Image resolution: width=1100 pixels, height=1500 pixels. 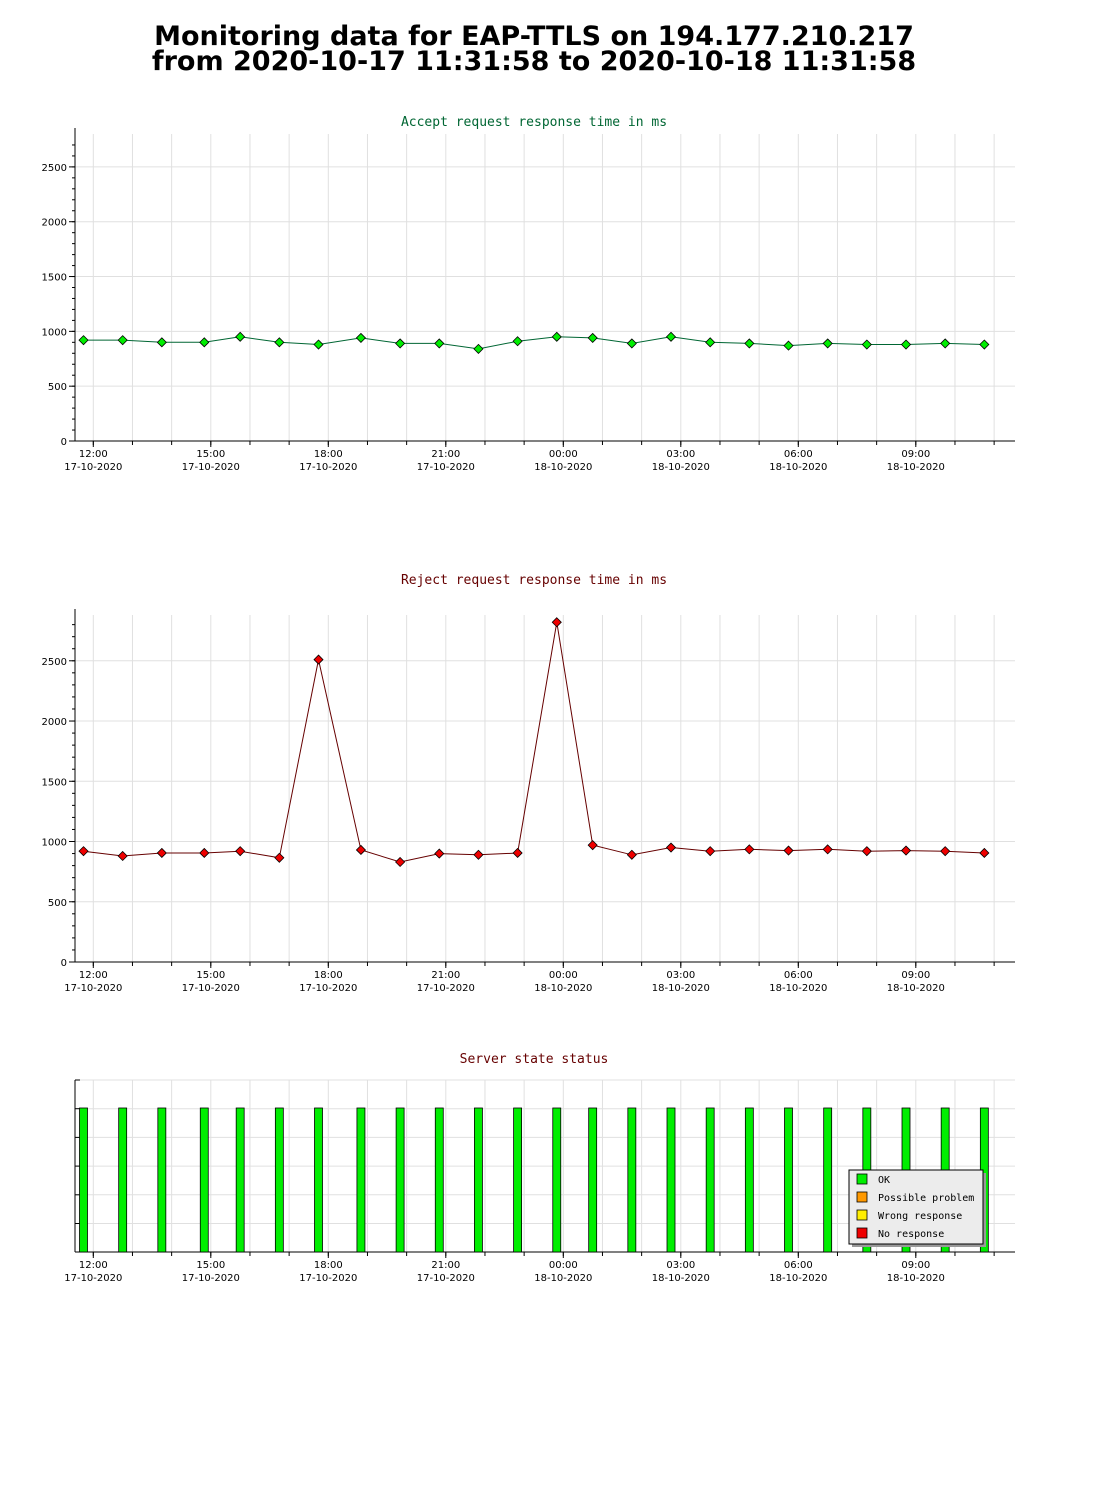 I want to click on reject-chart-title: Reject request response time in ms, so click(x=534, y=580).